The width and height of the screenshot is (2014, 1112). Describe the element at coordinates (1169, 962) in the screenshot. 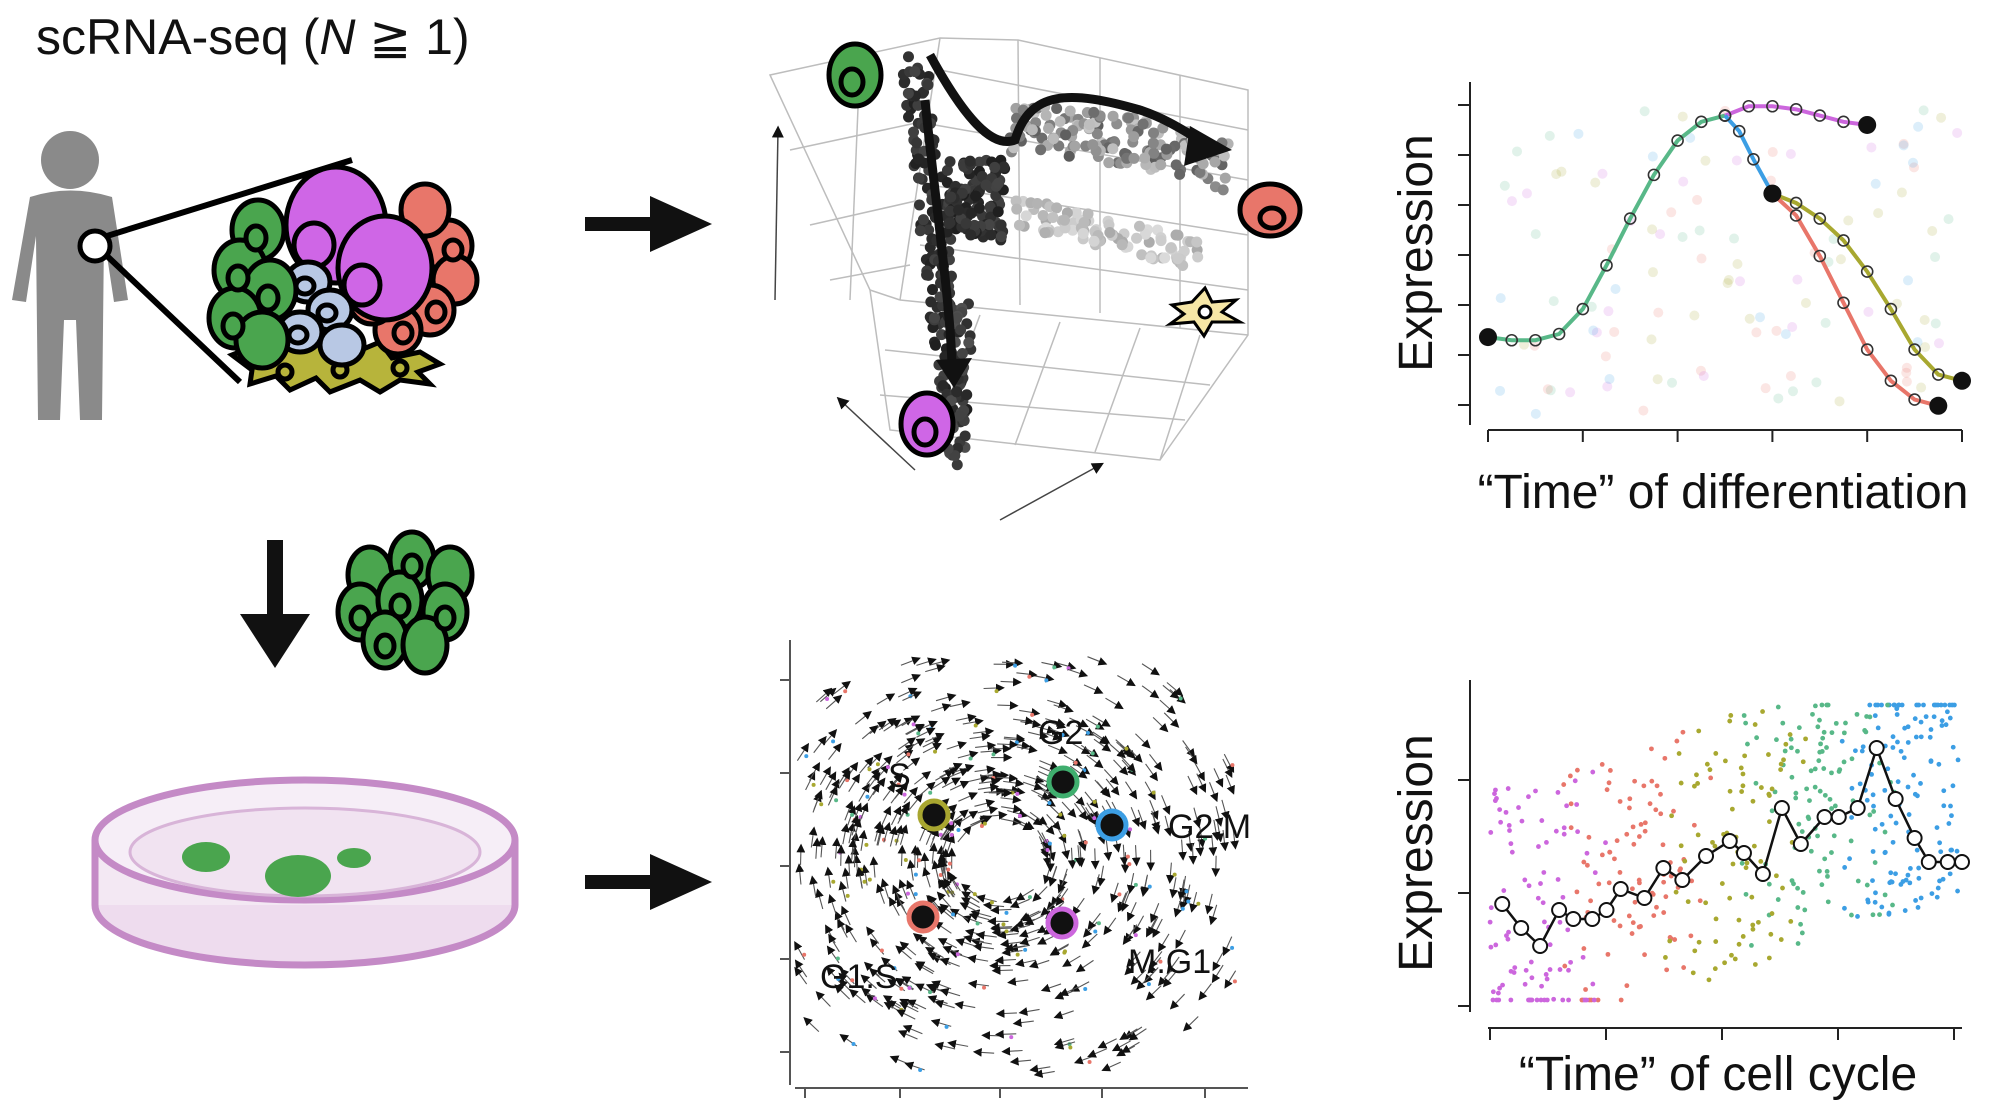

I see `phase-label-MG1: M.G1` at that location.